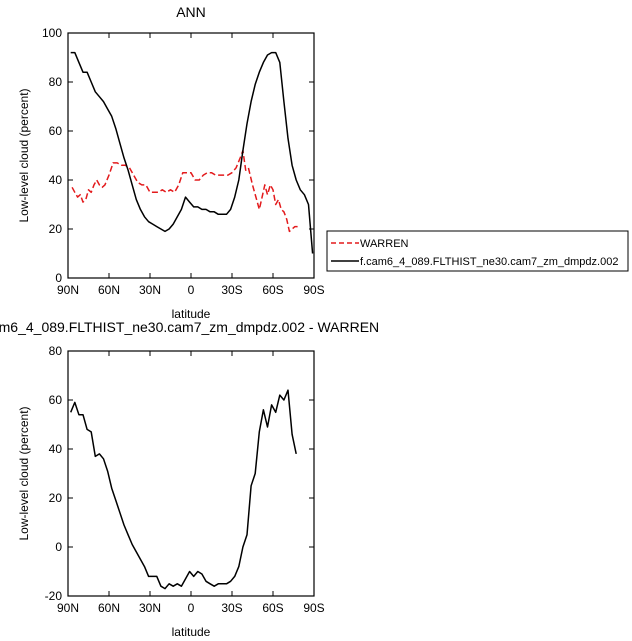  What do you see at coordinates (150, 290) in the screenshot?
I see `chart-1-x-tick-label: 30N` at bounding box center [150, 290].